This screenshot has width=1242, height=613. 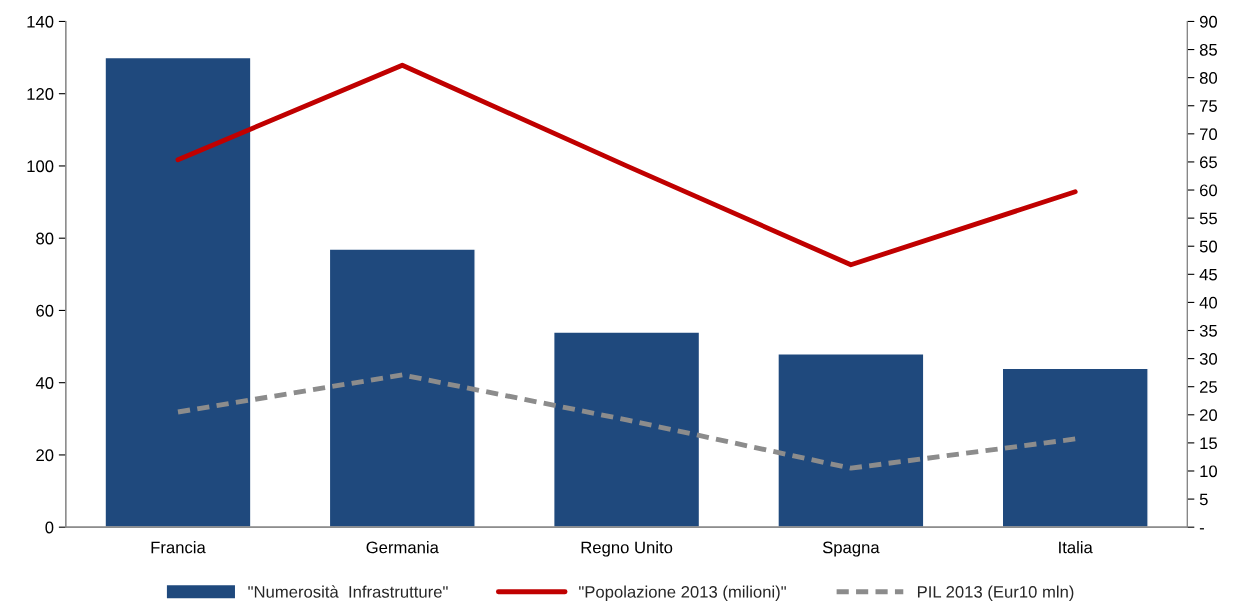 I want to click on y2-tick-label: 15, so click(x=1208, y=443).